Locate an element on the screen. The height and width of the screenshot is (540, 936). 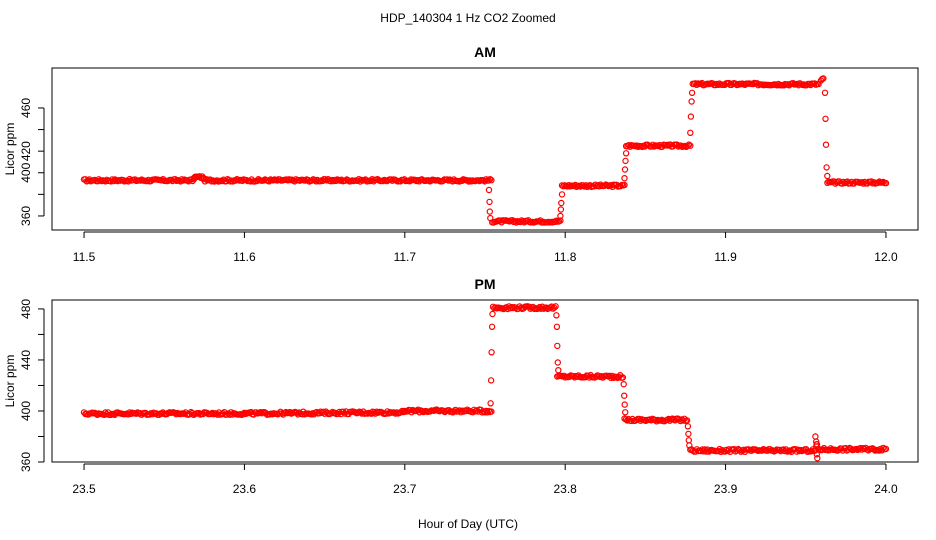
x-tick-label: 23.8 is located at coordinates (566, 489).